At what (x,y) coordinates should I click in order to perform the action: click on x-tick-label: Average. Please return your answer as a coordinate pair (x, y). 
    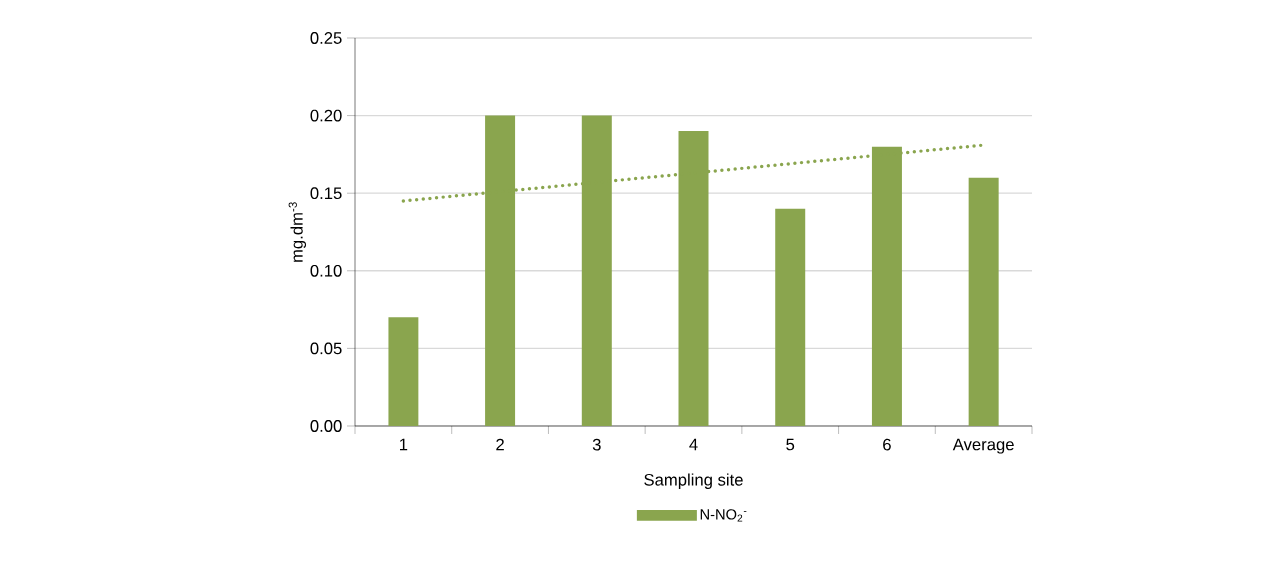
    Looking at the image, I should click on (983, 446).